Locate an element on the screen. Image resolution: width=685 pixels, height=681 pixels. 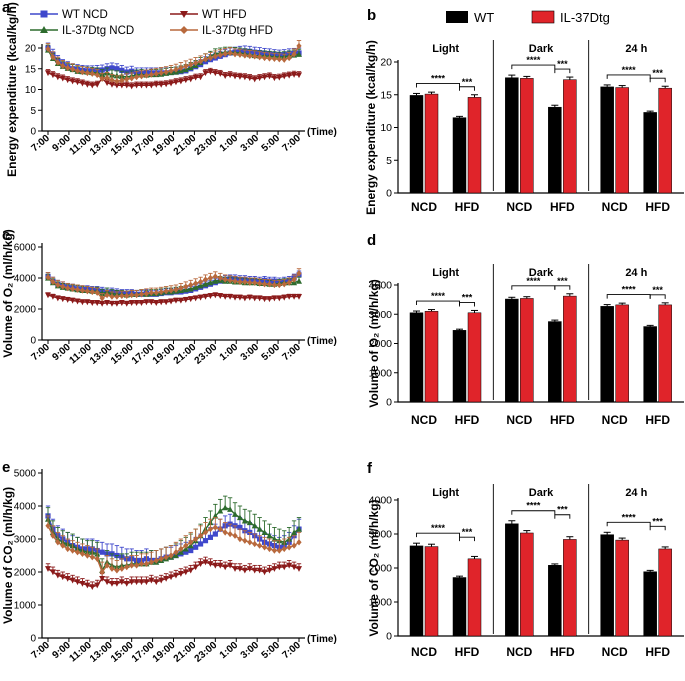
legend-item-il37: IL-37Dtg is located at coordinates (570, 17).